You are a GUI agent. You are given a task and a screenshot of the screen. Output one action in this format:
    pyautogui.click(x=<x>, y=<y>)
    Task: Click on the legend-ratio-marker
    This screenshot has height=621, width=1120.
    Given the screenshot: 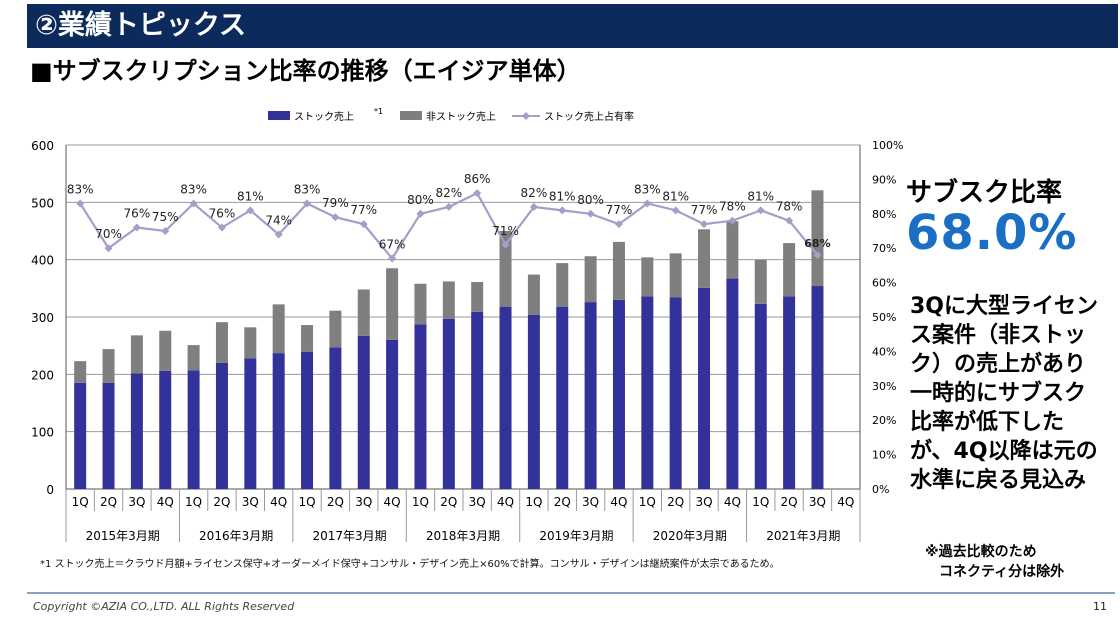 What is the action you would take?
    pyautogui.click(x=526, y=116)
    